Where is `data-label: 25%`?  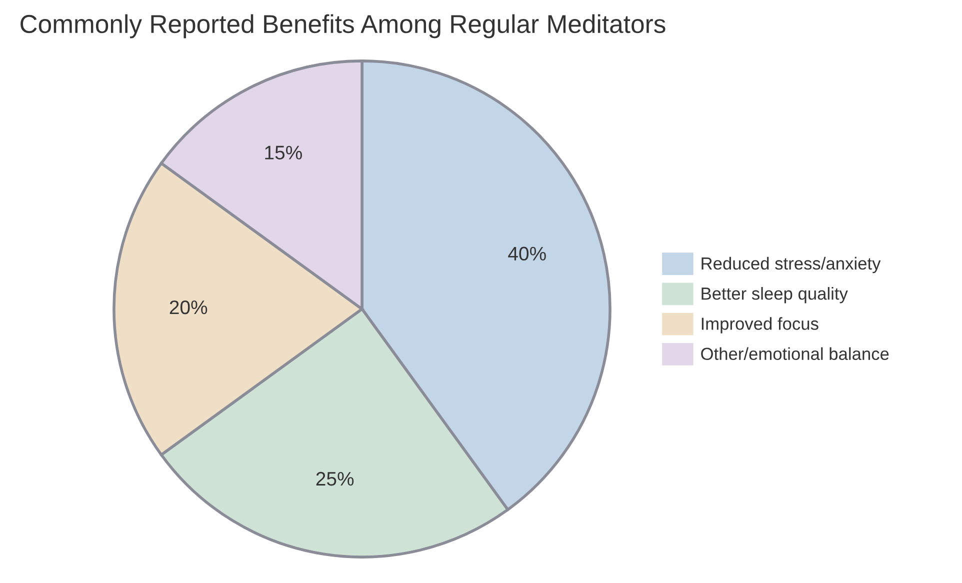 data-label: 25% is located at coordinates (335, 479).